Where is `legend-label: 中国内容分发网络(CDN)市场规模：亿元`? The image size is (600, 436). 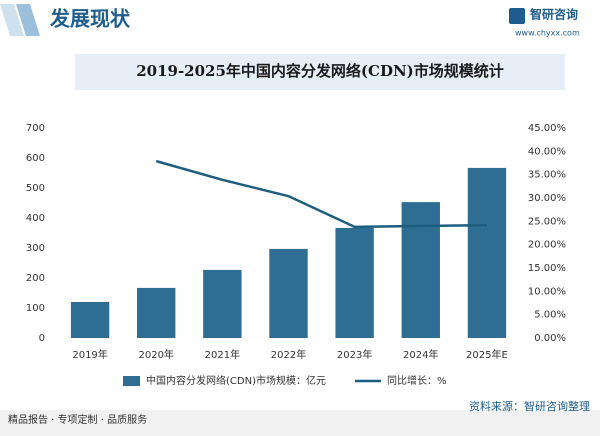
legend-label: 中国内容分发网络(CDN)市场规模：亿元 is located at coordinates (236, 380).